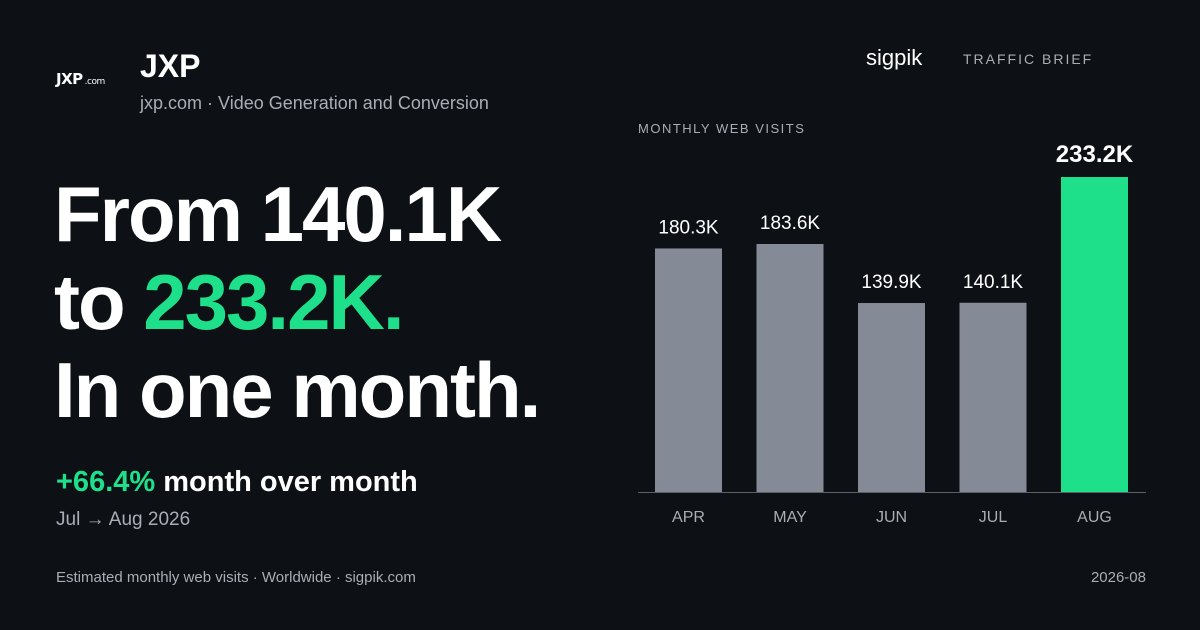 The width and height of the screenshot is (1200, 630). Describe the element at coordinates (273, 302) in the screenshot. I see `headline-line-2-accent: 233.2K.` at that location.